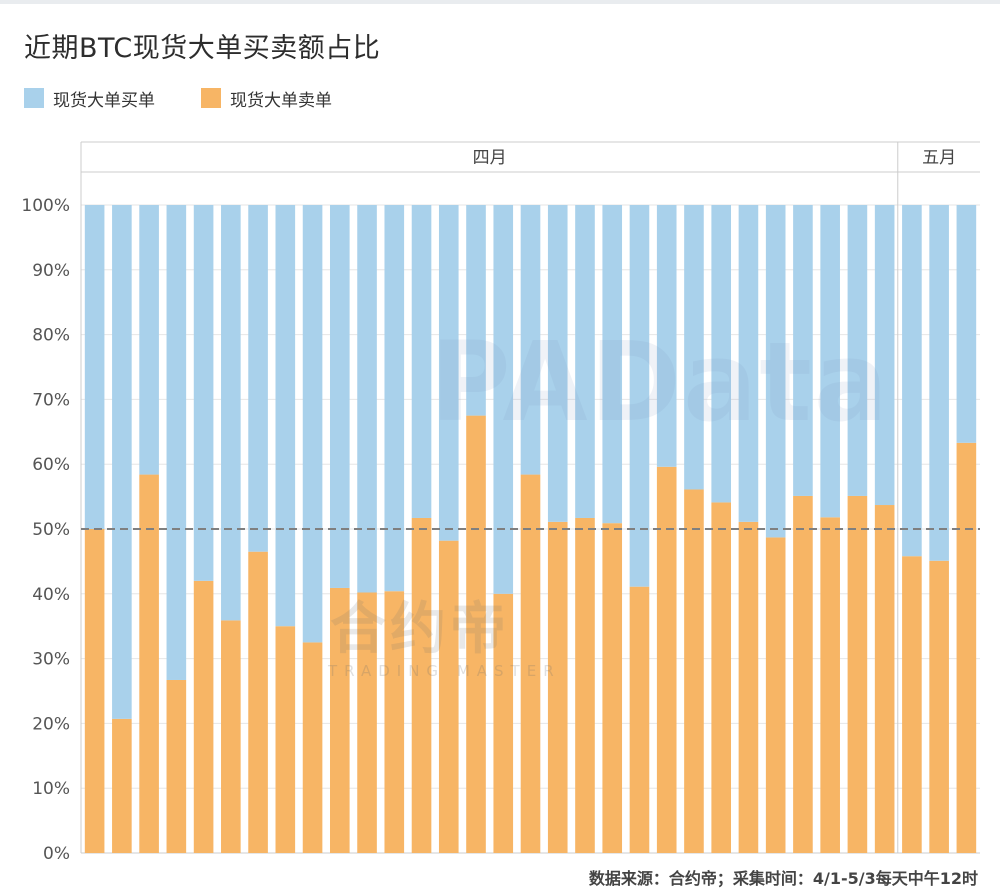 This screenshot has width=1000, height=892. Describe the element at coordinates (211, 98) in the screenshot. I see `legend-swatch-sell` at that location.